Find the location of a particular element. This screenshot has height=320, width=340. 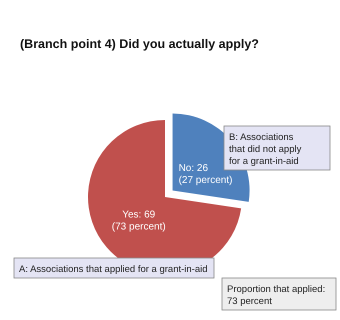

chart-title: (Branch point 4) Did you actually apply? is located at coordinates (139, 44).